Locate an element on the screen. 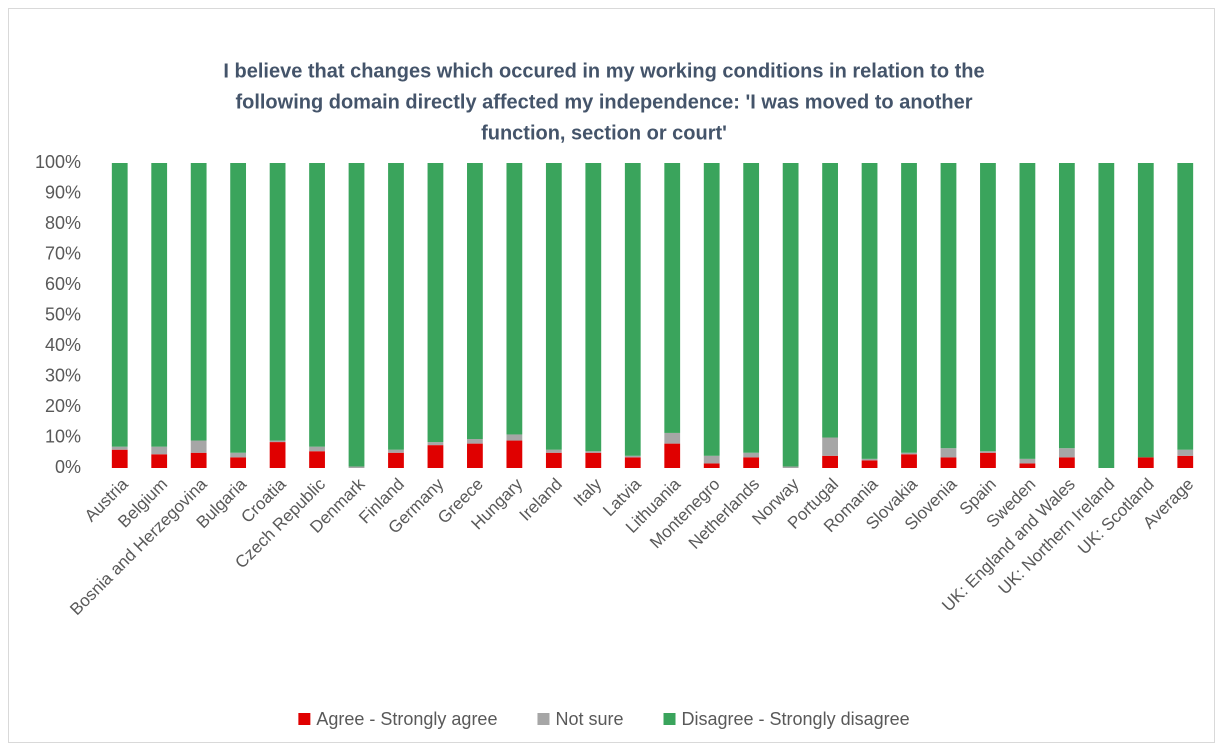 This screenshot has width=1223, height=751. y-tick-label: 100% is located at coordinates (58, 162).